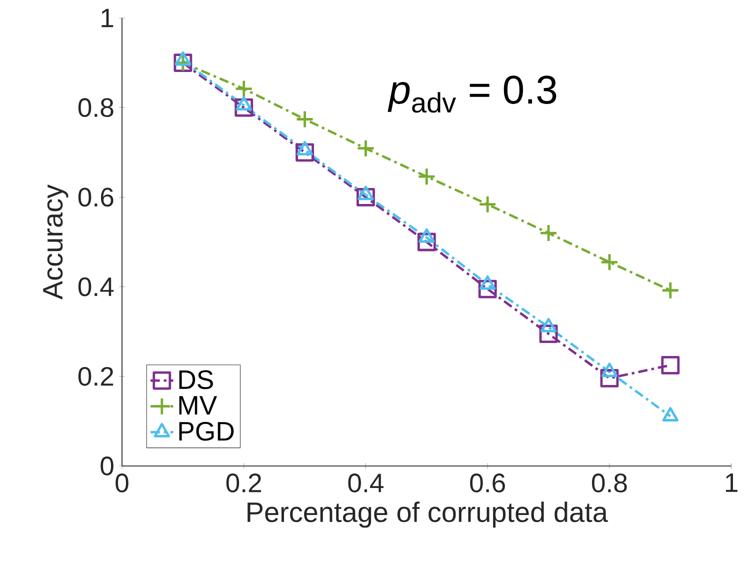 The width and height of the screenshot is (747, 568). Describe the element at coordinates (198, 405) in the screenshot. I see `legend-label: MV` at that location.